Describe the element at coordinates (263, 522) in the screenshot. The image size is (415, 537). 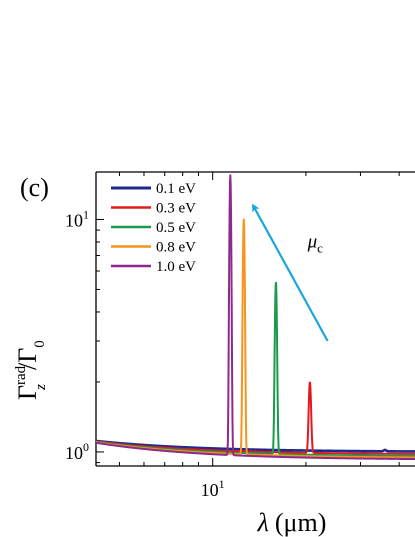
I see `x-axis-symbol: λ` at that location.